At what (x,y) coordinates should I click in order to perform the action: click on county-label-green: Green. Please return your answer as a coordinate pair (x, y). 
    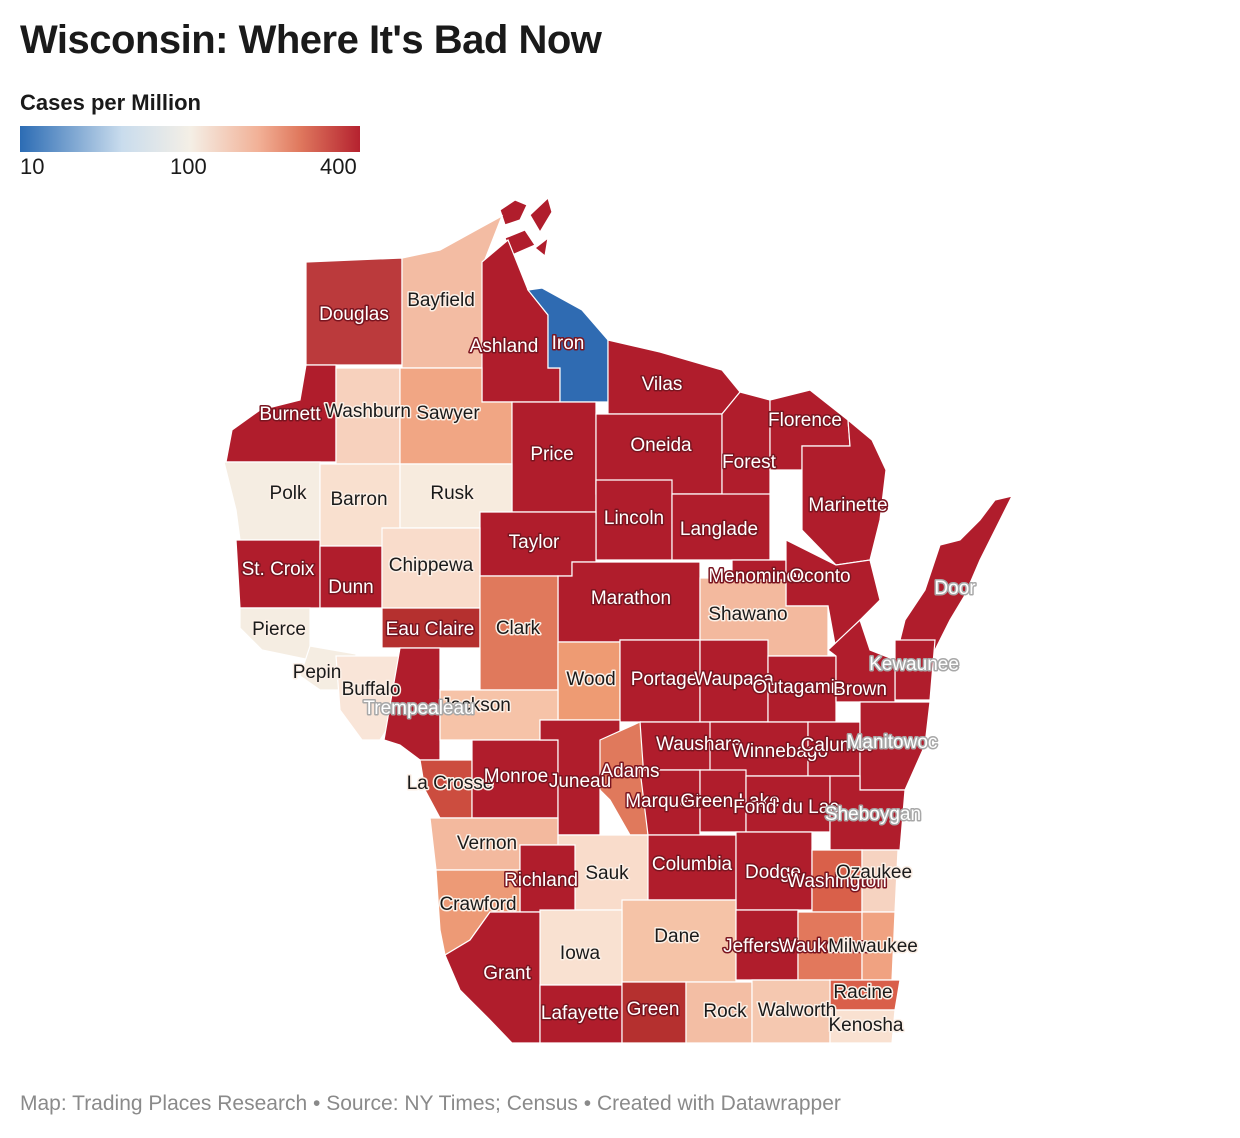
    Looking at the image, I should click on (653, 1009).